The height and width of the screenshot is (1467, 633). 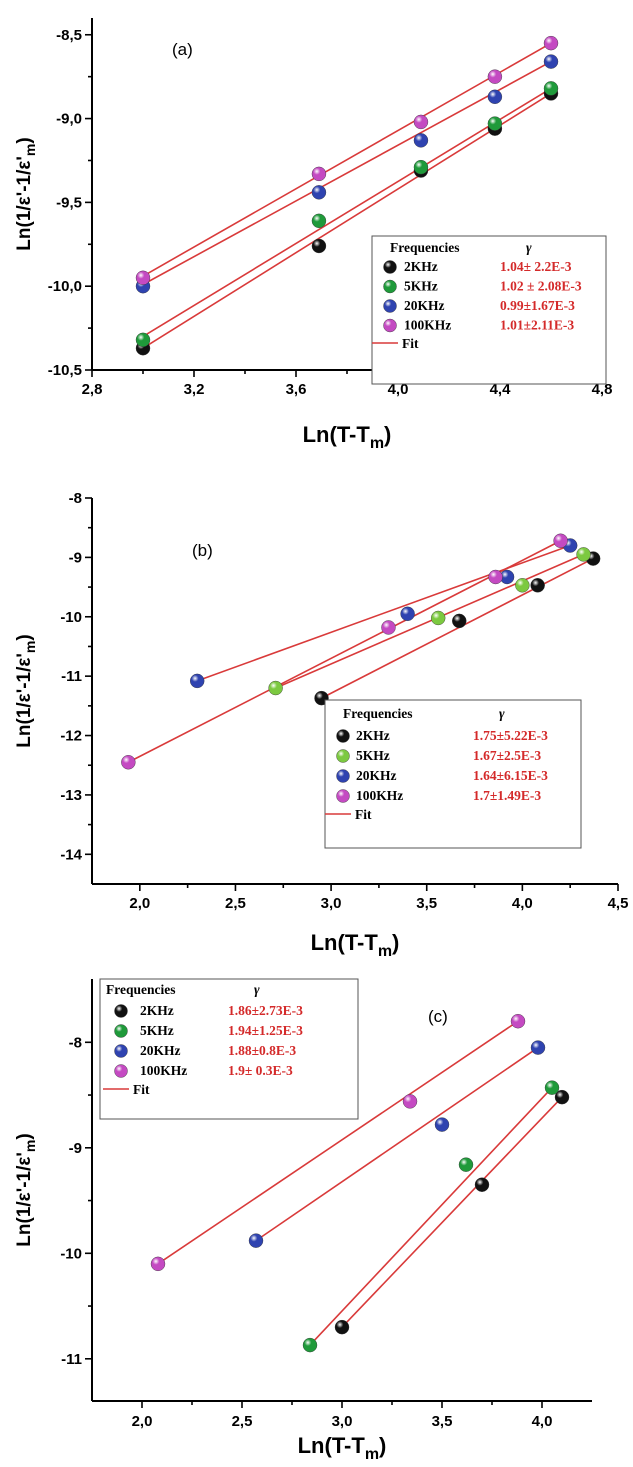 I want to click on legend-gamma-value: 1.64±6.15E-3, so click(x=510, y=775).